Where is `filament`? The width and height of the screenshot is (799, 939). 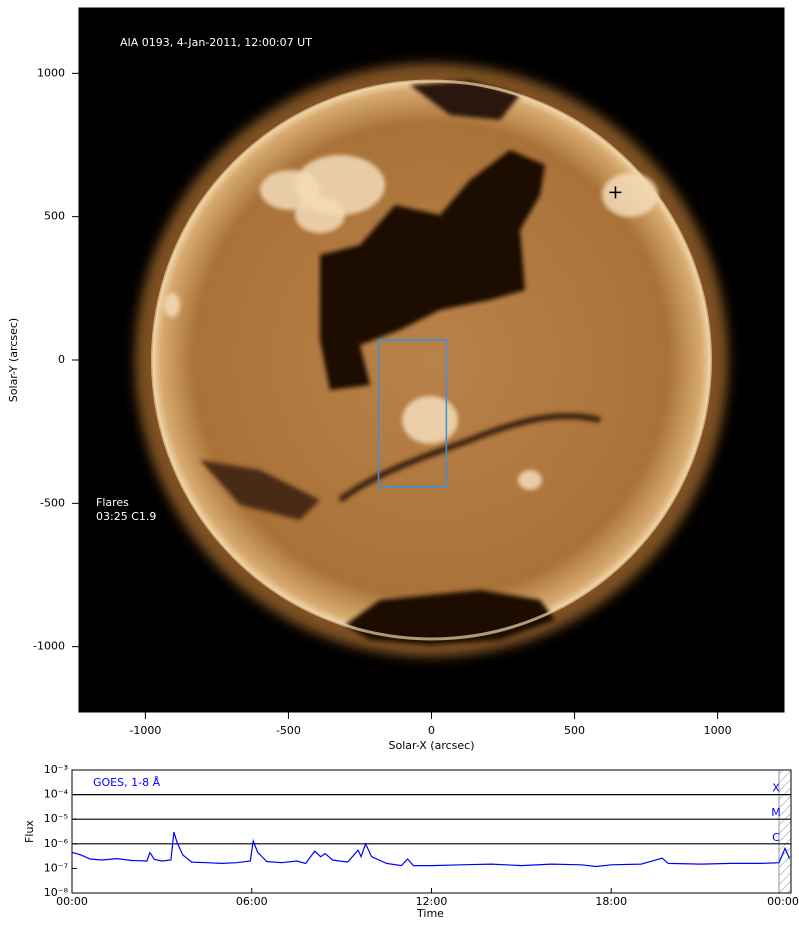 filament is located at coordinates (469, 458).